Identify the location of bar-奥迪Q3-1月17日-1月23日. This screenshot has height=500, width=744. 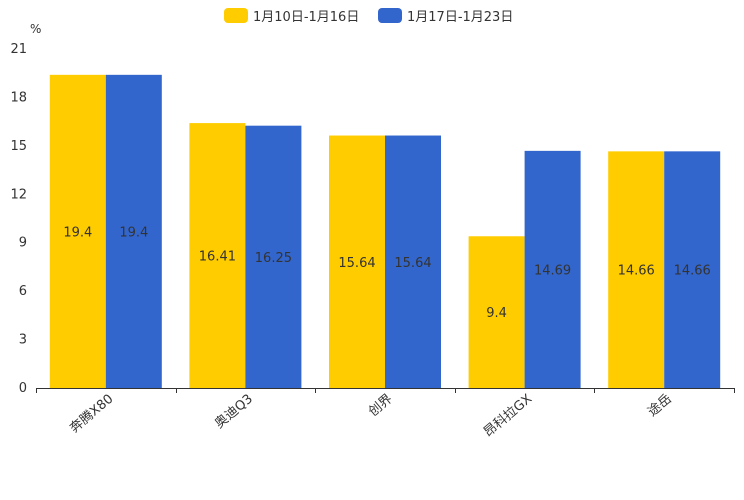
(273, 256).